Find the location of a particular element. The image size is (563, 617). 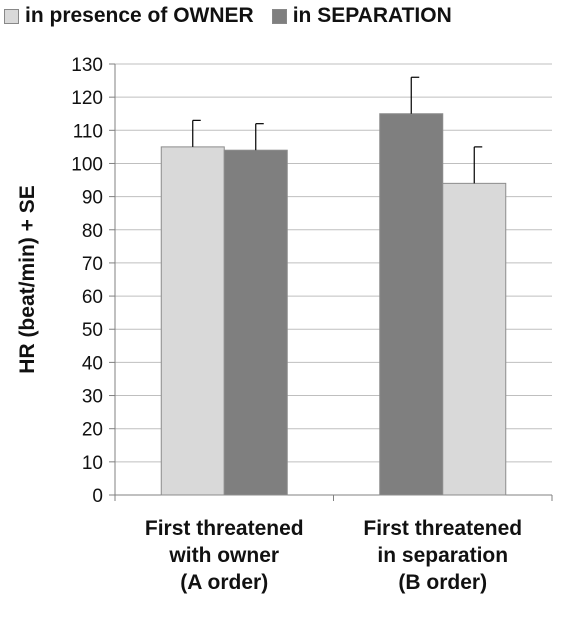

y-tick-label: 10 is located at coordinates (92, 463).